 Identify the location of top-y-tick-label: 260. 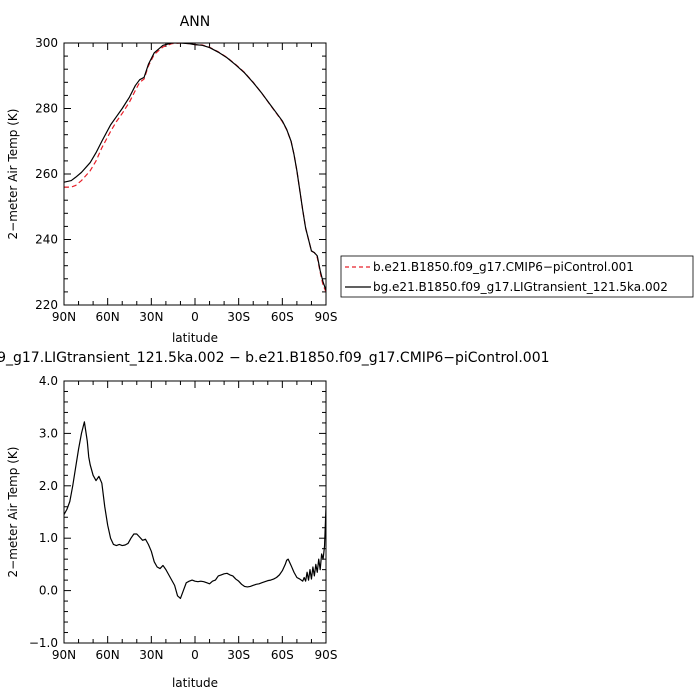
(46, 174).